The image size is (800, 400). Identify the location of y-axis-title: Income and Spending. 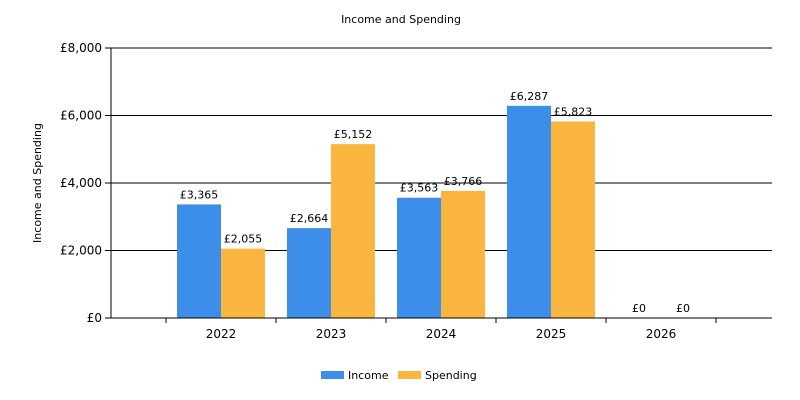
(37, 183).